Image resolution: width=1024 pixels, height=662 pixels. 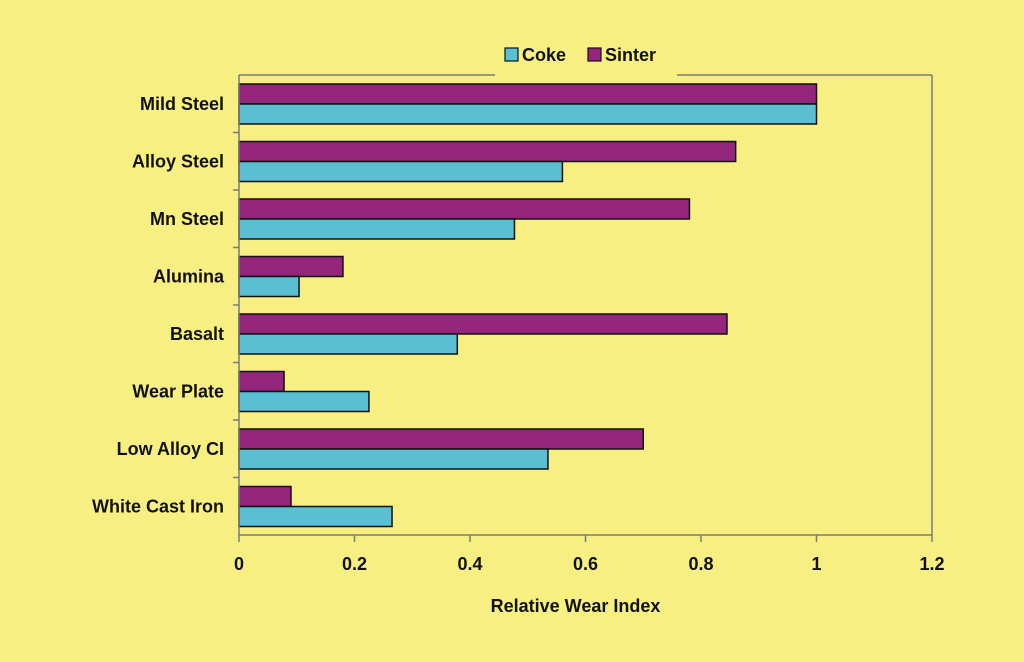 What do you see at coordinates (580, 55) in the screenshot?
I see `legend: Coke Sinter` at bounding box center [580, 55].